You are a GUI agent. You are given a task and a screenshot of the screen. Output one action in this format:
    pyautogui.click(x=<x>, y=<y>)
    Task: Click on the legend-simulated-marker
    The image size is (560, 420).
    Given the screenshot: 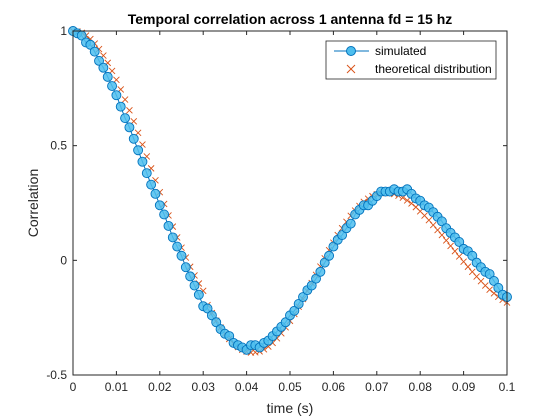 What is the action you would take?
    pyautogui.click(x=351, y=51)
    